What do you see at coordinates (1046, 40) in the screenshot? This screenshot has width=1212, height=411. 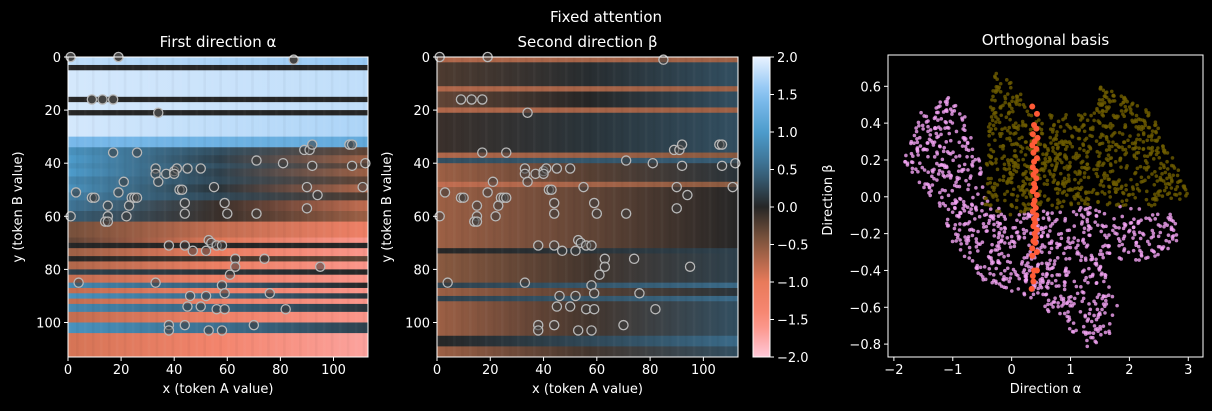 I see `panel-title: Orthogonal basis` at bounding box center [1046, 40].